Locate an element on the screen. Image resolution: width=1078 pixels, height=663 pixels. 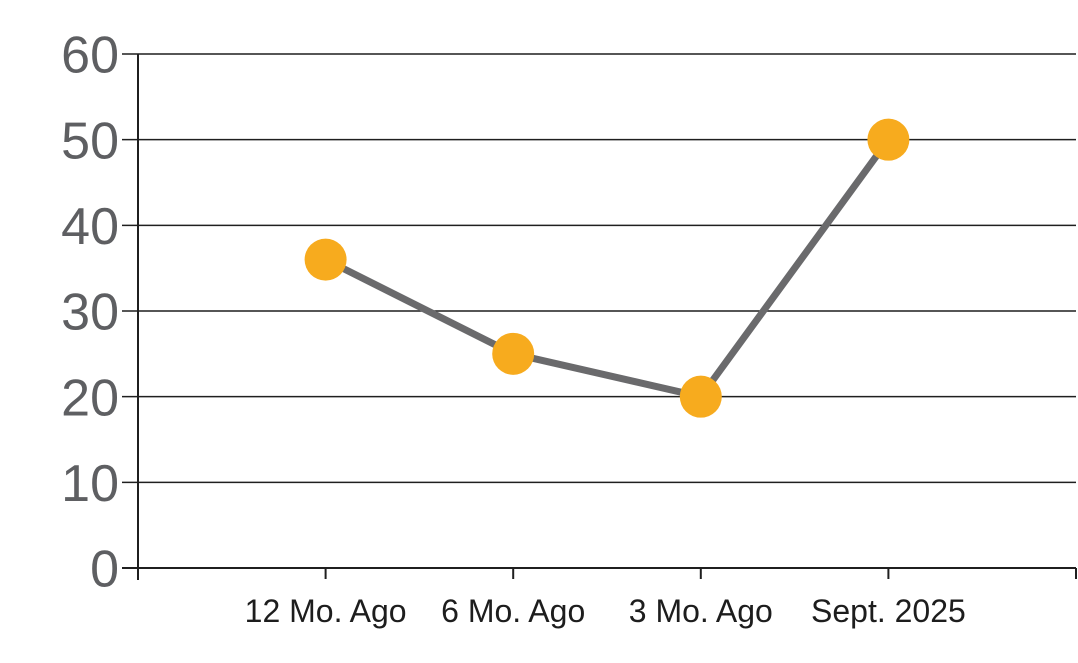
x-tick-label: 3 Mo. Ago is located at coordinates (701, 611).